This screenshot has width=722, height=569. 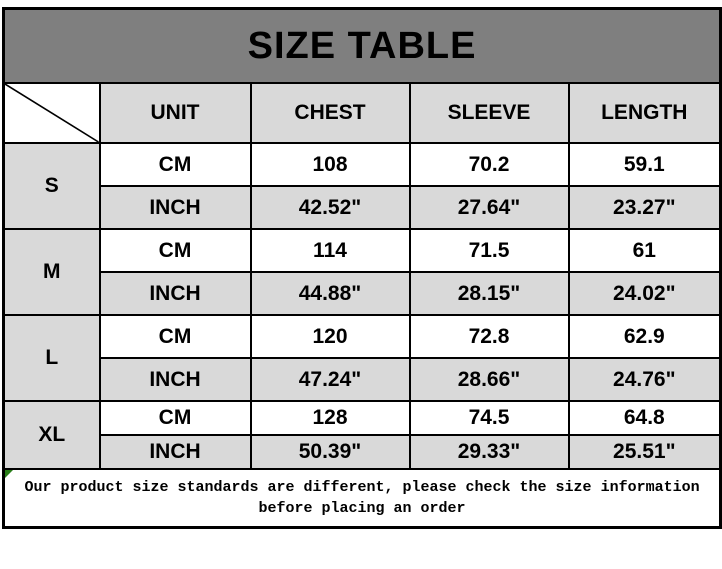 I want to click on sleeve-value: 70.2, so click(x=489, y=164).